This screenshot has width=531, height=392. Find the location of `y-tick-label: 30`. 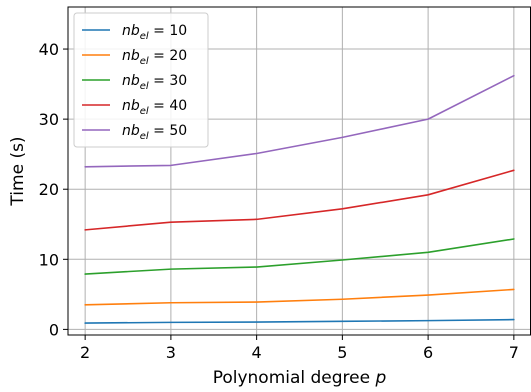

y-tick-label: 30 is located at coordinates (49, 119).